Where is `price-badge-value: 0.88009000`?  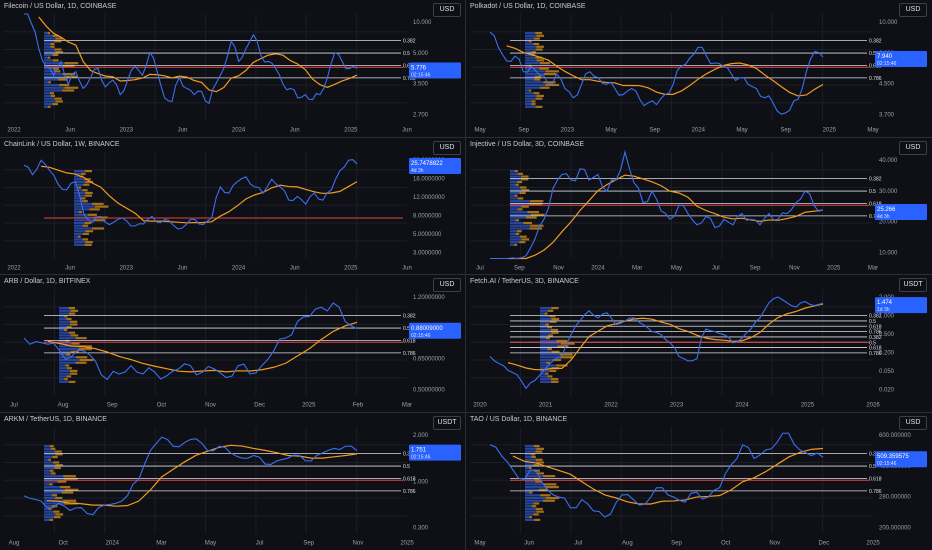 price-badge-value: 0.88009000 is located at coordinates (427, 329).